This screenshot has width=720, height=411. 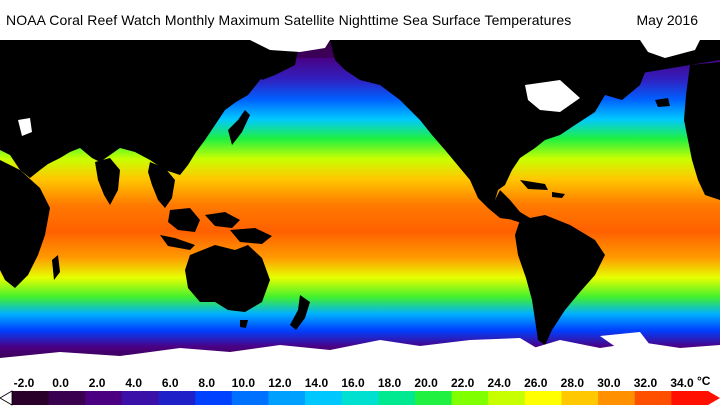 What do you see at coordinates (145, 109) in the screenshot?
I see `land-eurasia-west` at bounding box center [145, 109].